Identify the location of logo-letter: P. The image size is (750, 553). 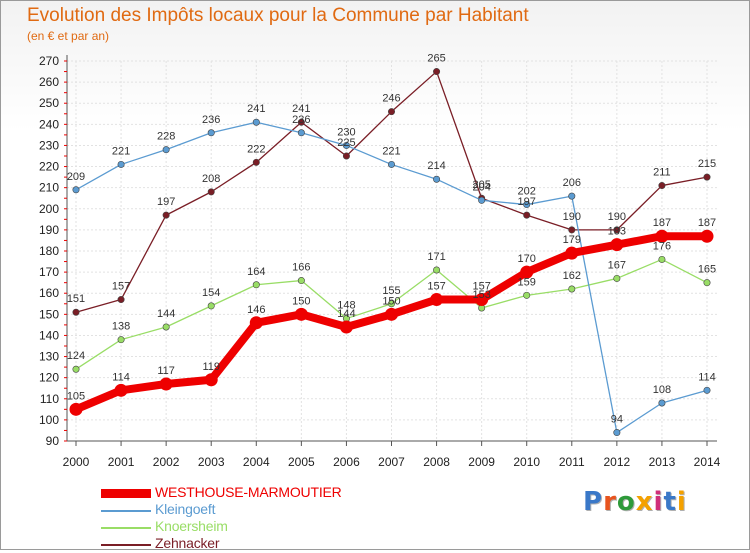
(593, 502).